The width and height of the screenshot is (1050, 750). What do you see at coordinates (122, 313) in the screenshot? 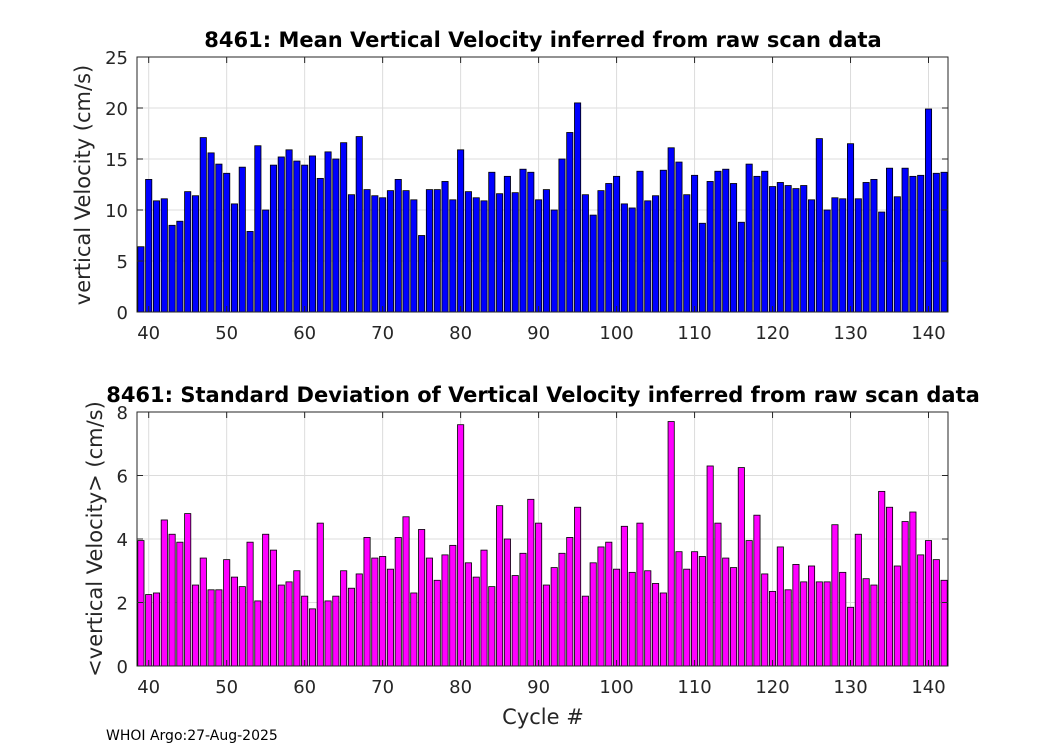
I see `top-ytick-label-0: 0` at bounding box center [122, 313].